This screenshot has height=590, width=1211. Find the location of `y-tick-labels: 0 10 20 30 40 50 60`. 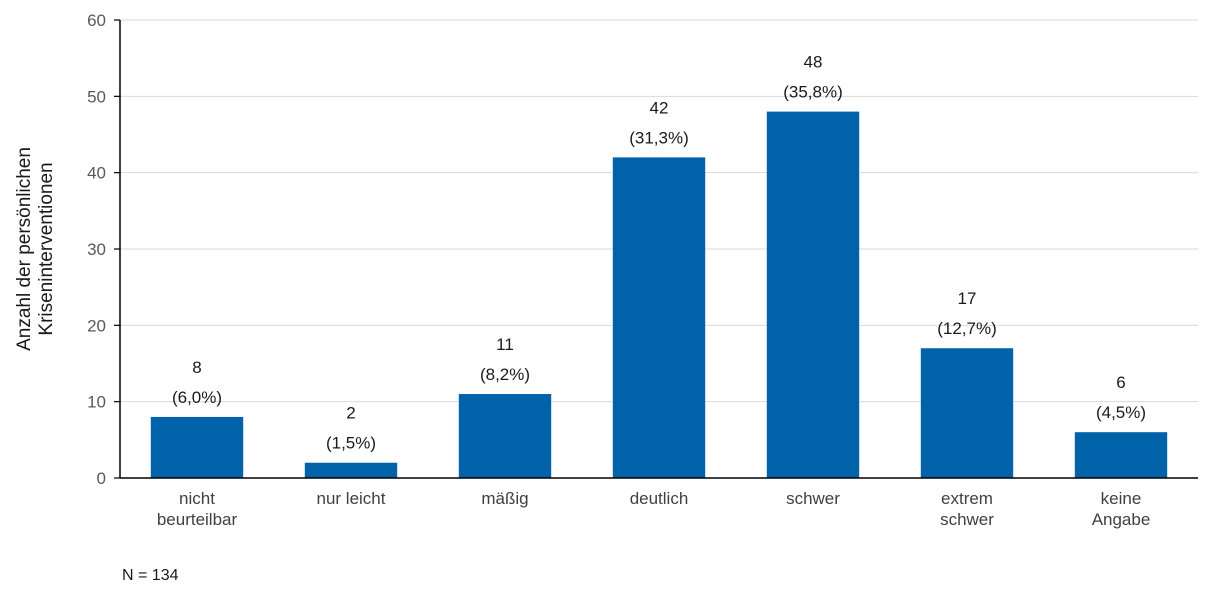

y-tick-labels: 0 10 20 30 40 50 60 is located at coordinates (96, 249).